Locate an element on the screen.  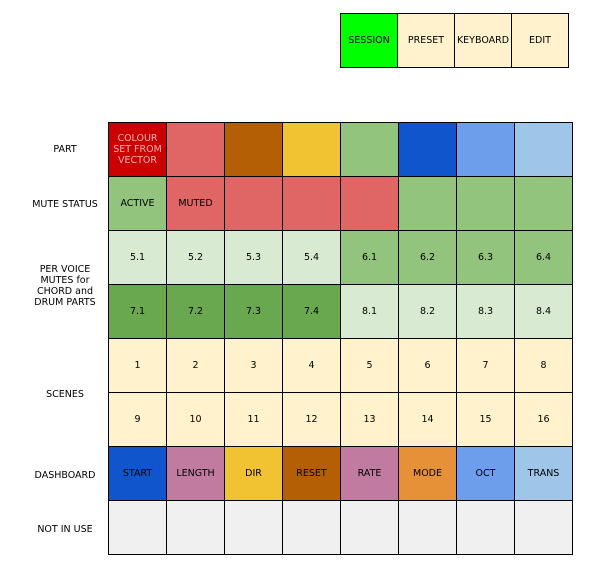
pad-r4-c8: 8.4 is located at coordinates (543, 311).